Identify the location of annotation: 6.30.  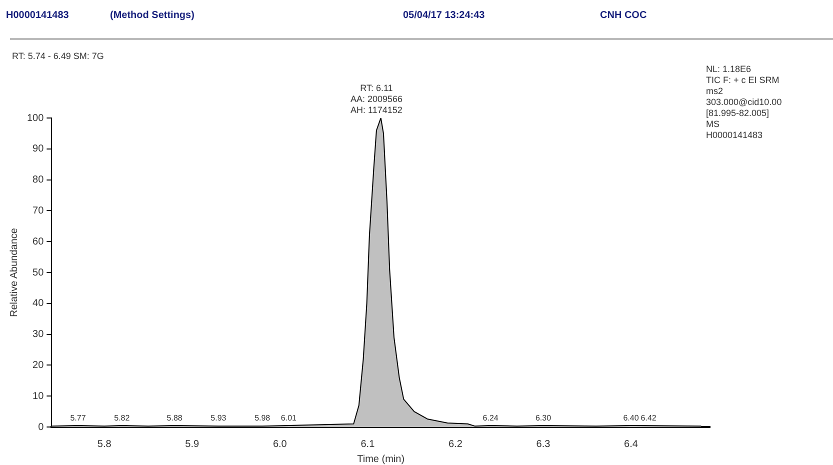
(543, 418).